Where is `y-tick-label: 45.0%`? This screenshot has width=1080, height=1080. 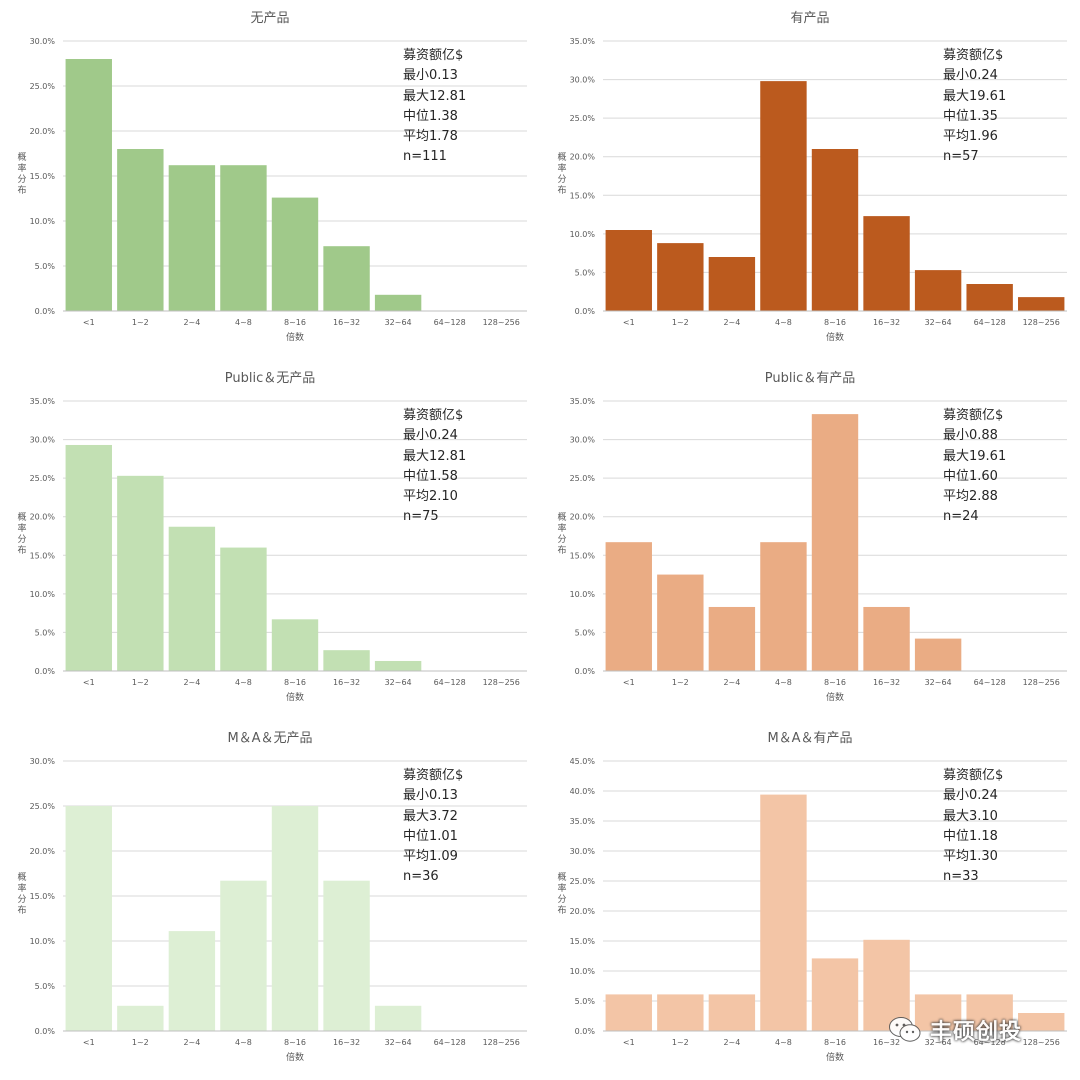
y-tick-label: 45.0% is located at coordinates (583, 761).